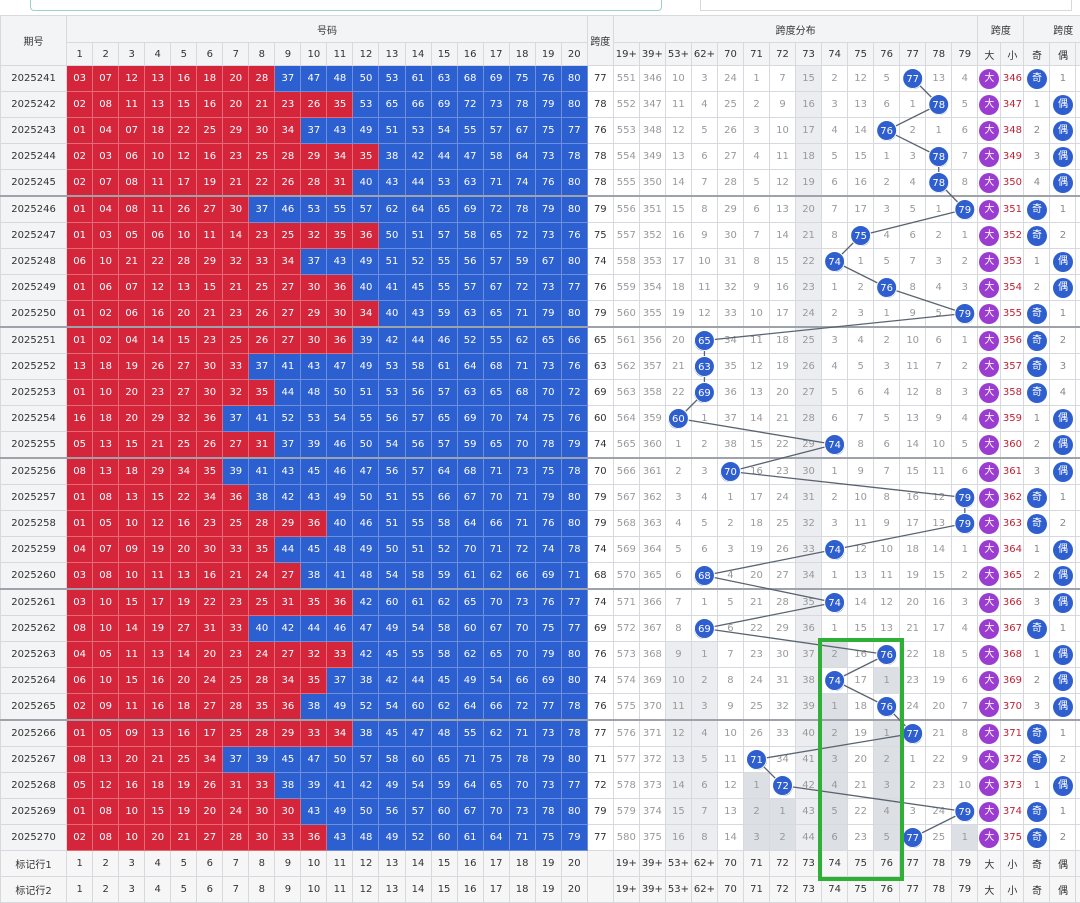  Describe the element at coordinates (314, 54) in the screenshot. I see `number-col-header: 10` at that location.